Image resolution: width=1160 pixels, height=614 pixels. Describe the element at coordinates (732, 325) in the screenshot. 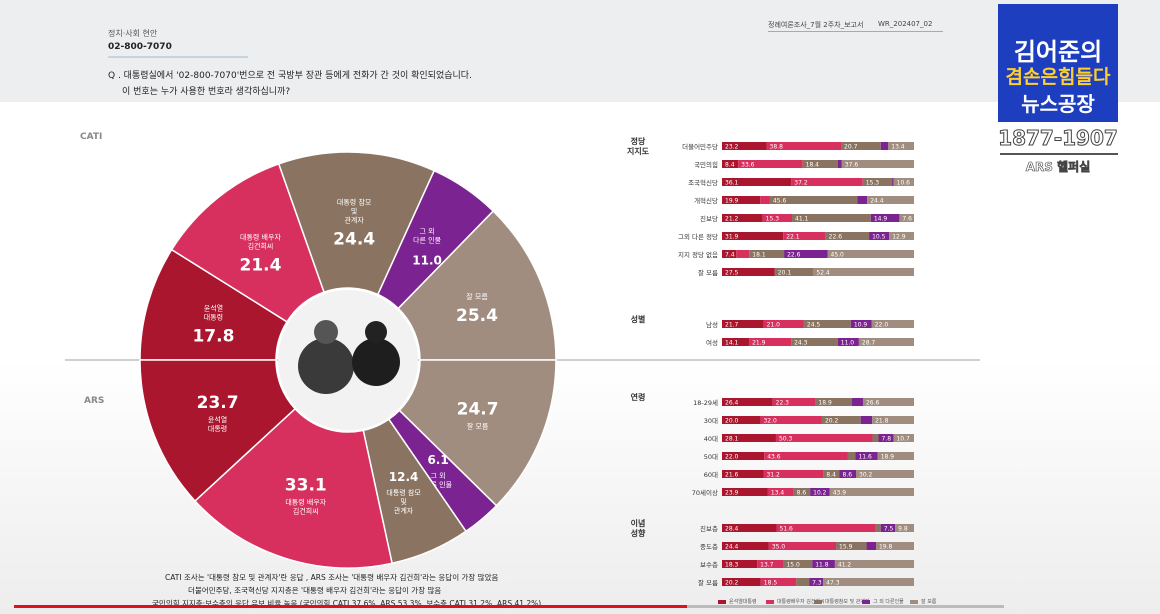

I see `bar-value: 21.7` at that location.